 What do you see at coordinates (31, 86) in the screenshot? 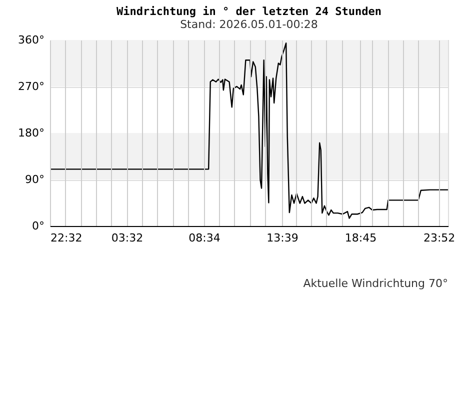
I see `y-tick-label: 270°` at bounding box center [31, 86].